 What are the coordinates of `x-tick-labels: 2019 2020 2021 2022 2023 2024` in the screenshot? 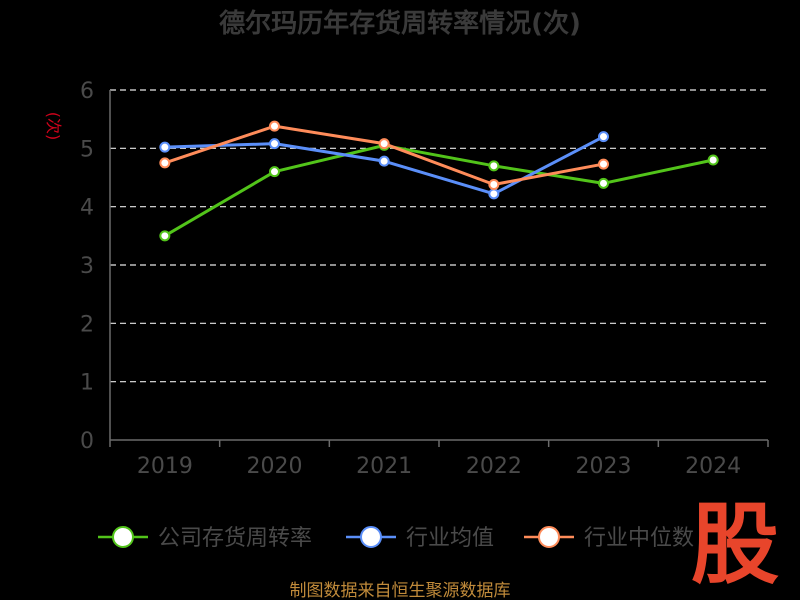 It's located at (439, 466).